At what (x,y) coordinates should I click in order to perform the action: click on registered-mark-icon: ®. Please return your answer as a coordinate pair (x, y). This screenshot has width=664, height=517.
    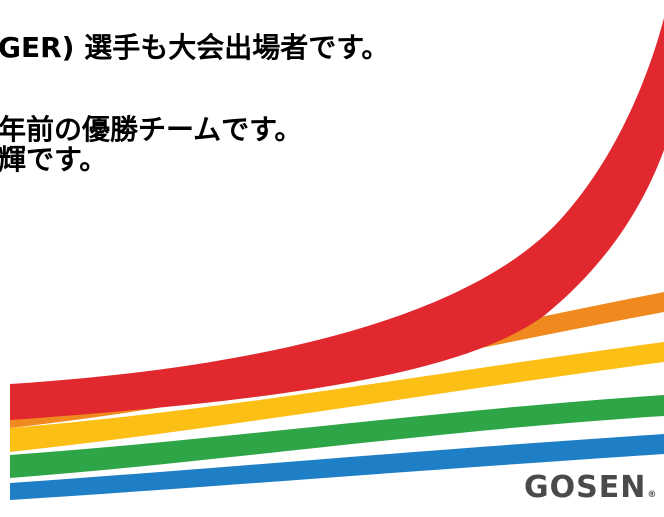
    Looking at the image, I should click on (652, 495).